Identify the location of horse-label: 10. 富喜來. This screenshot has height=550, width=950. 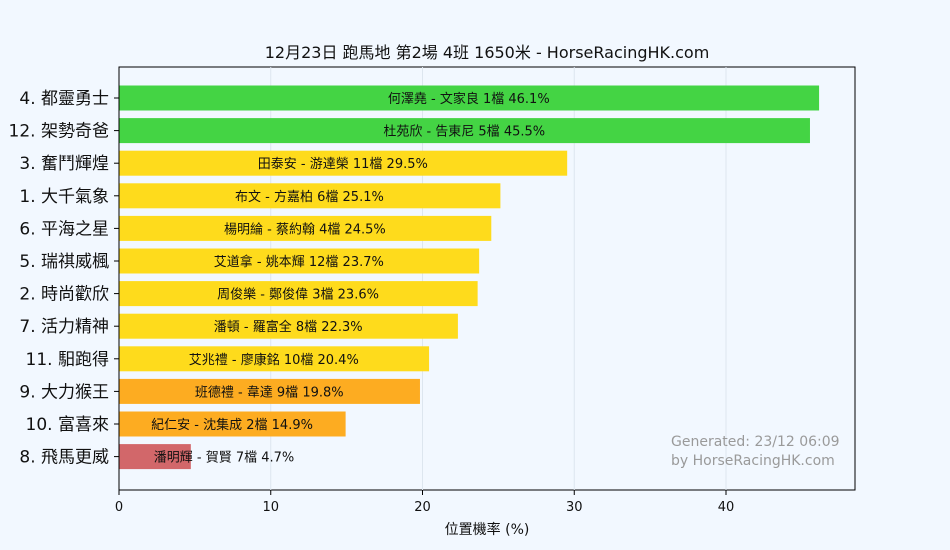
(67, 425).